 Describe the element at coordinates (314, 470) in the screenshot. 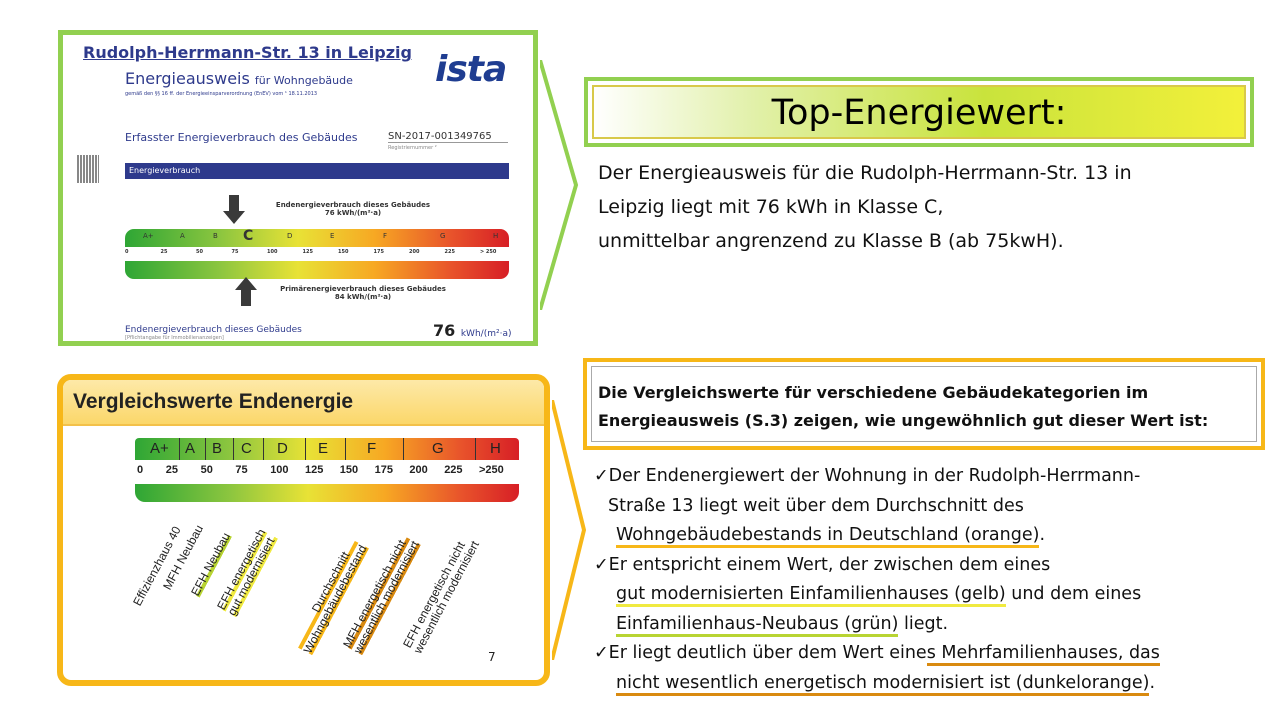

I see `comparison-tick-label: 125` at that location.